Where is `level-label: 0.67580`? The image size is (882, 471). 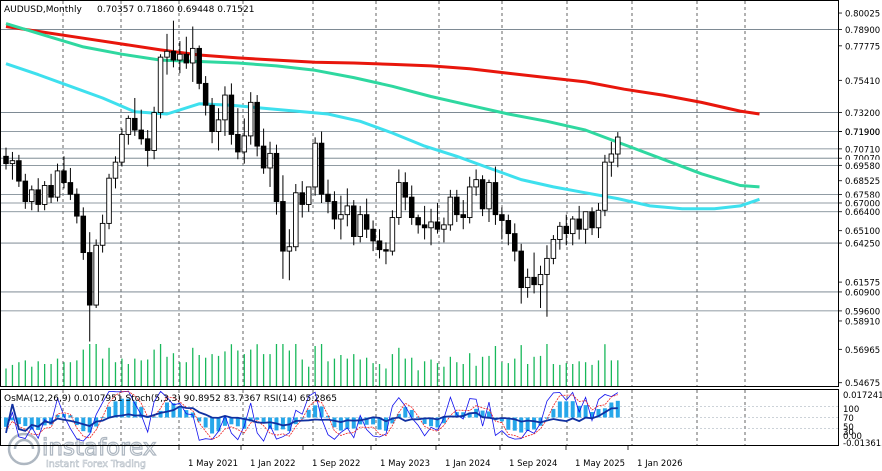
level-label: 0.67580 is located at coordinates (862, 196).